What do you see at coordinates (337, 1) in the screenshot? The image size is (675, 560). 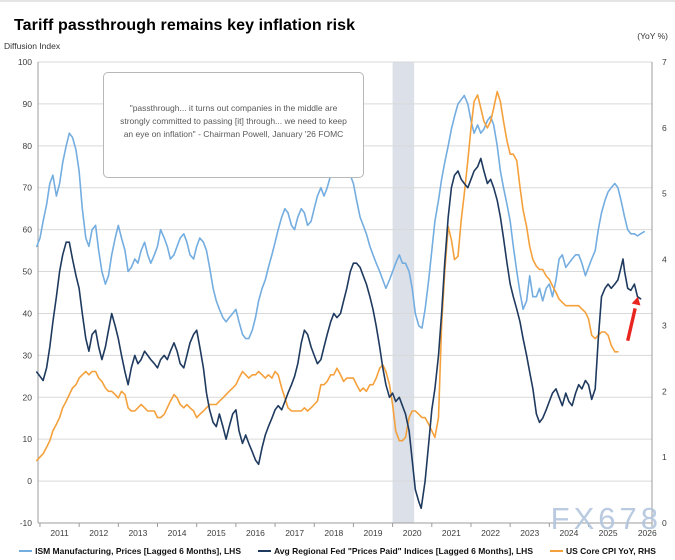 I see `top-divider` at bounding box center [337, 1].